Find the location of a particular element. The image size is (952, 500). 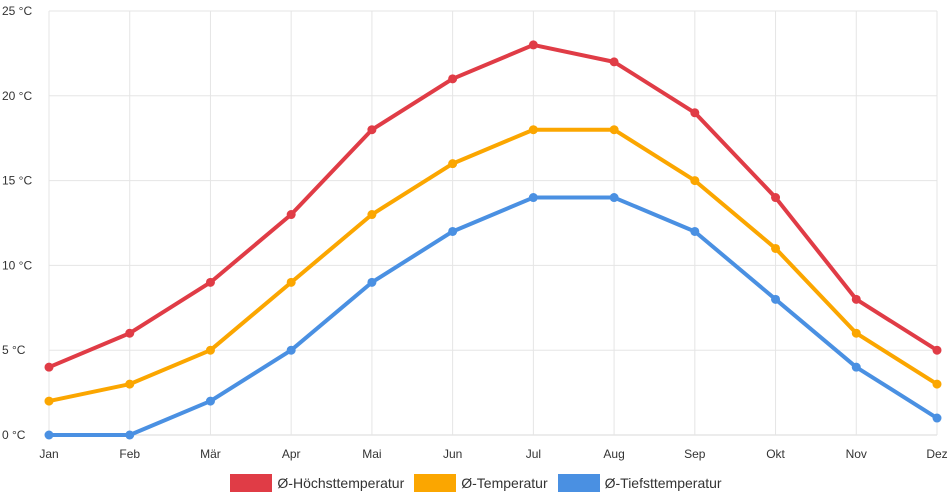

x-tick-label: Apr is located at coordinates (291, 454).